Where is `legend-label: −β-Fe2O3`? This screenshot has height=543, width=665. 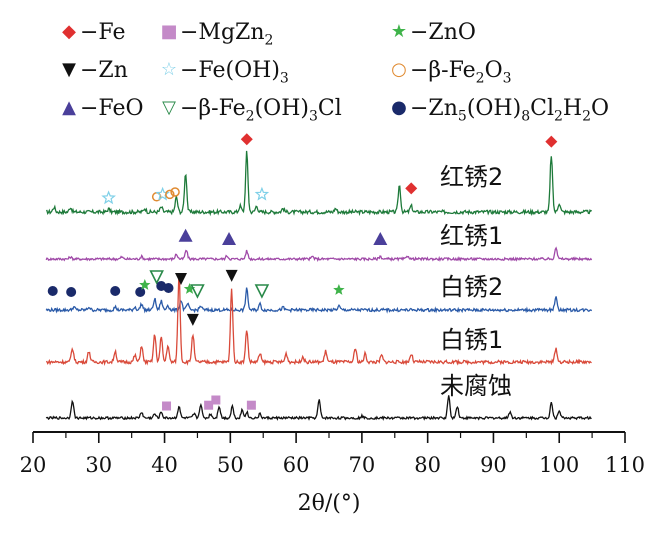
legend-label: −β-Fe2O3 is located at coordinates (461, 72).